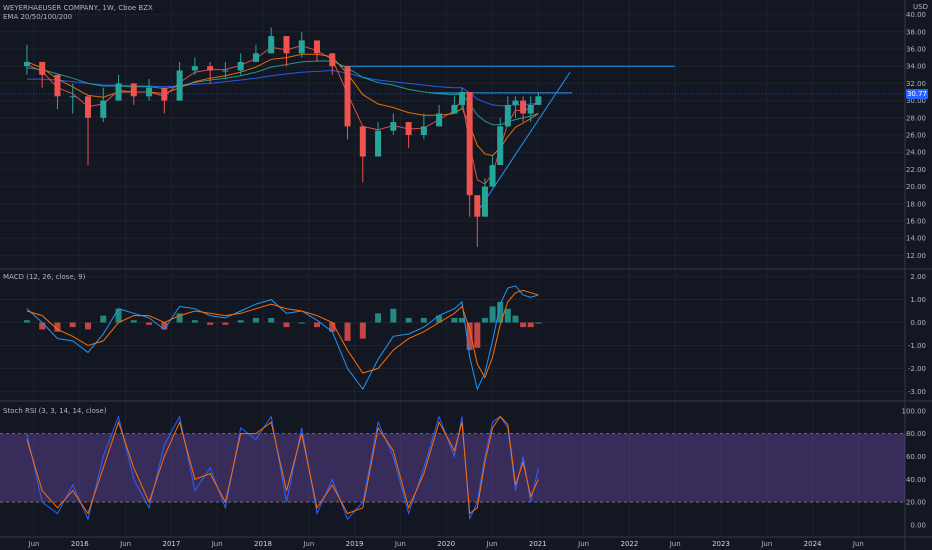  What do you see at coordinates (914, 411) in the screenshot?
I see `stoch-tick-label: 100.00` at bounding box center [914, 411].